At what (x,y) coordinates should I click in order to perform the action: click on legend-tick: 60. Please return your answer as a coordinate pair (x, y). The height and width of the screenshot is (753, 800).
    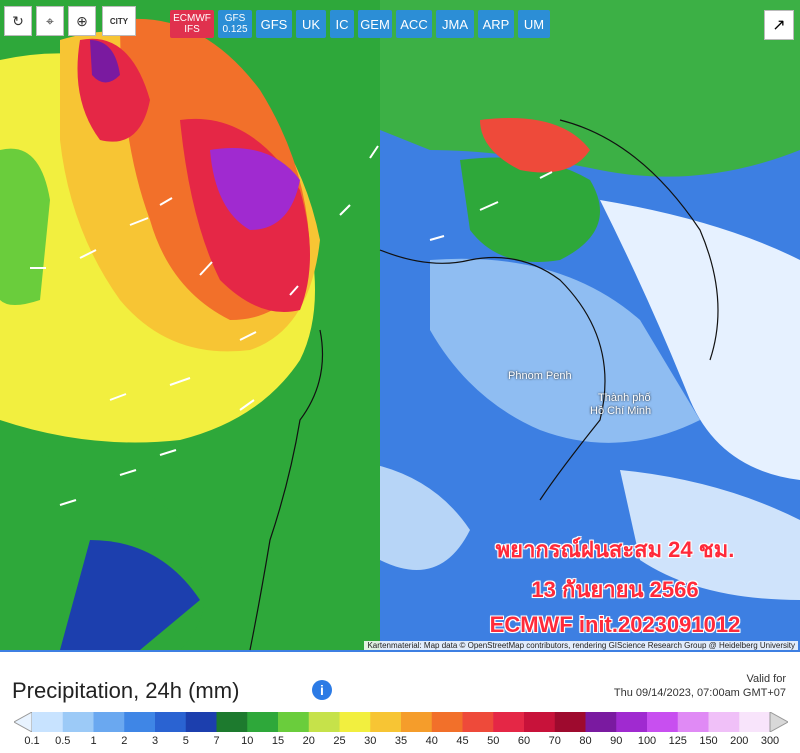
    Looking at the image, I should click on (524, 741).